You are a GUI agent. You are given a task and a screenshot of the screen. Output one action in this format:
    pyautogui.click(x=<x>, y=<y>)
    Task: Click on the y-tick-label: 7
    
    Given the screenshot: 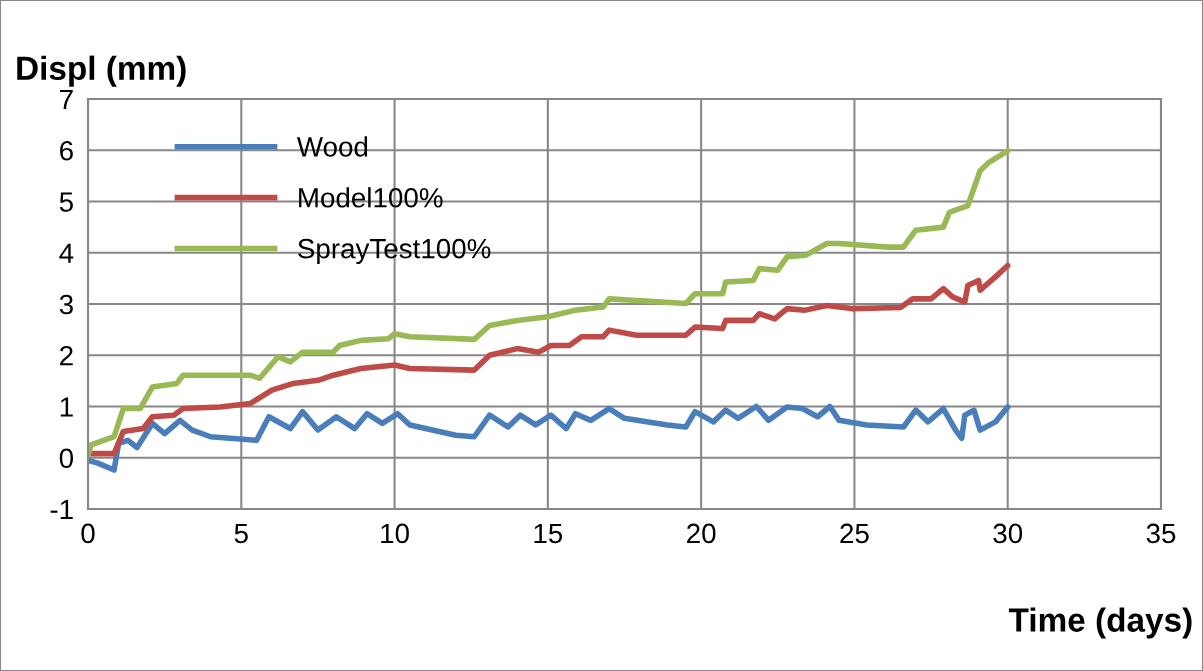 What is the action you would take?
    pyautogui.click(x=66, y=99)
    